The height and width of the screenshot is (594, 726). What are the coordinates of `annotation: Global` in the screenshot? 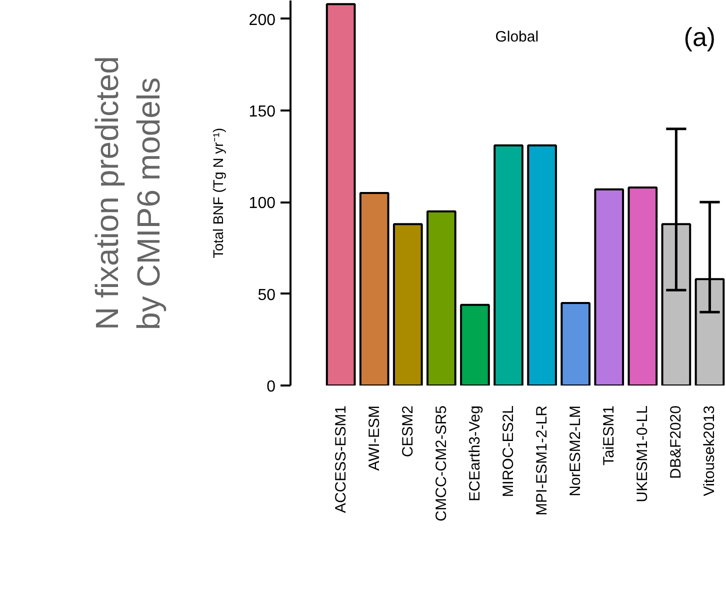 It's located at (517, 37).